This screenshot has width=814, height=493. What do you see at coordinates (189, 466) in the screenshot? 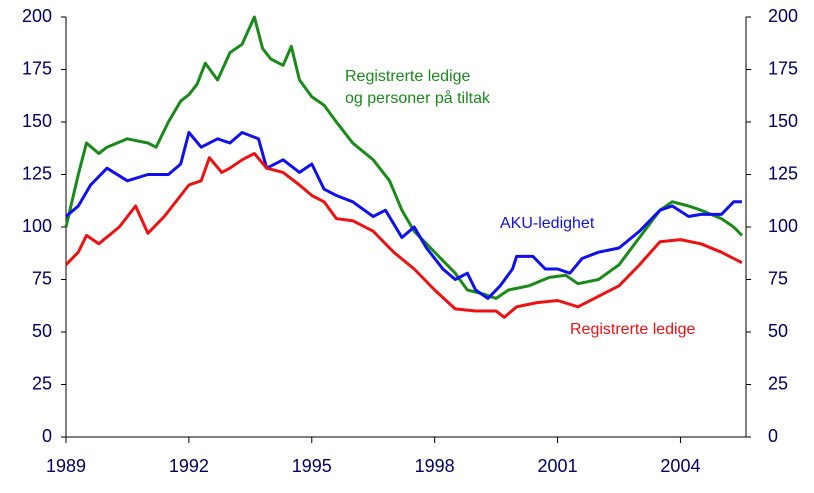
I see `x-tick-label: 1992` at bounding box center [189, 466].